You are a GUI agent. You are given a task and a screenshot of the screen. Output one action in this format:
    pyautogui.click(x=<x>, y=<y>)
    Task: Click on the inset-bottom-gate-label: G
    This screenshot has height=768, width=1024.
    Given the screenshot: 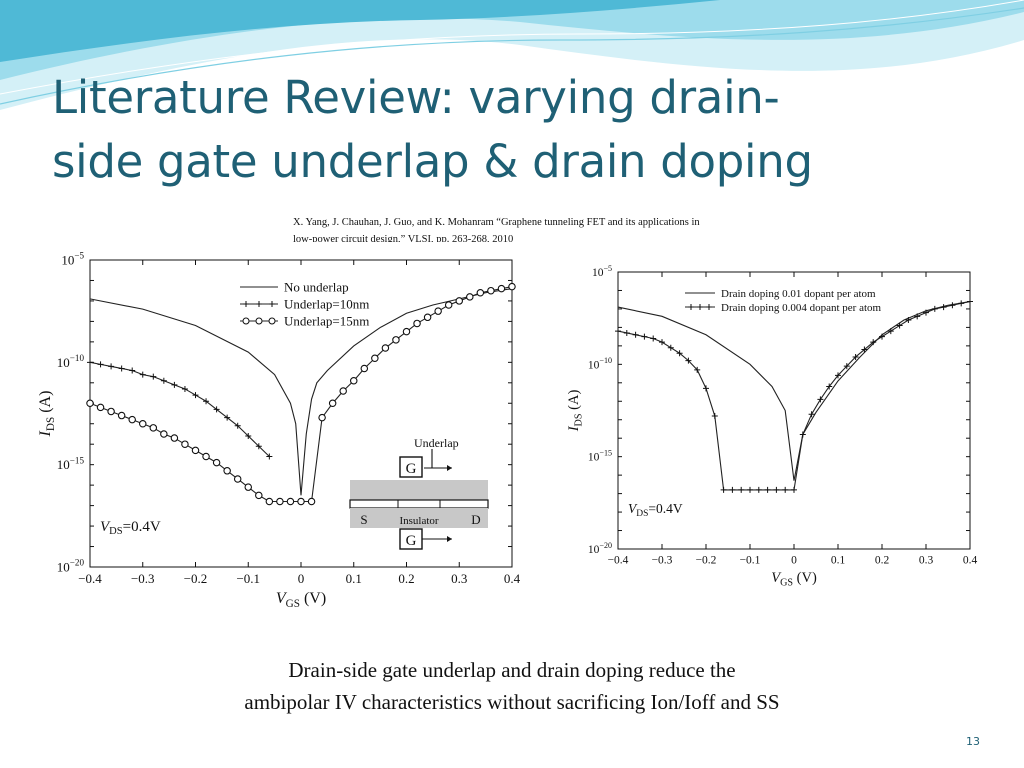 What is the action you would take?
    pyautogui.click(x=411, y=541)
    